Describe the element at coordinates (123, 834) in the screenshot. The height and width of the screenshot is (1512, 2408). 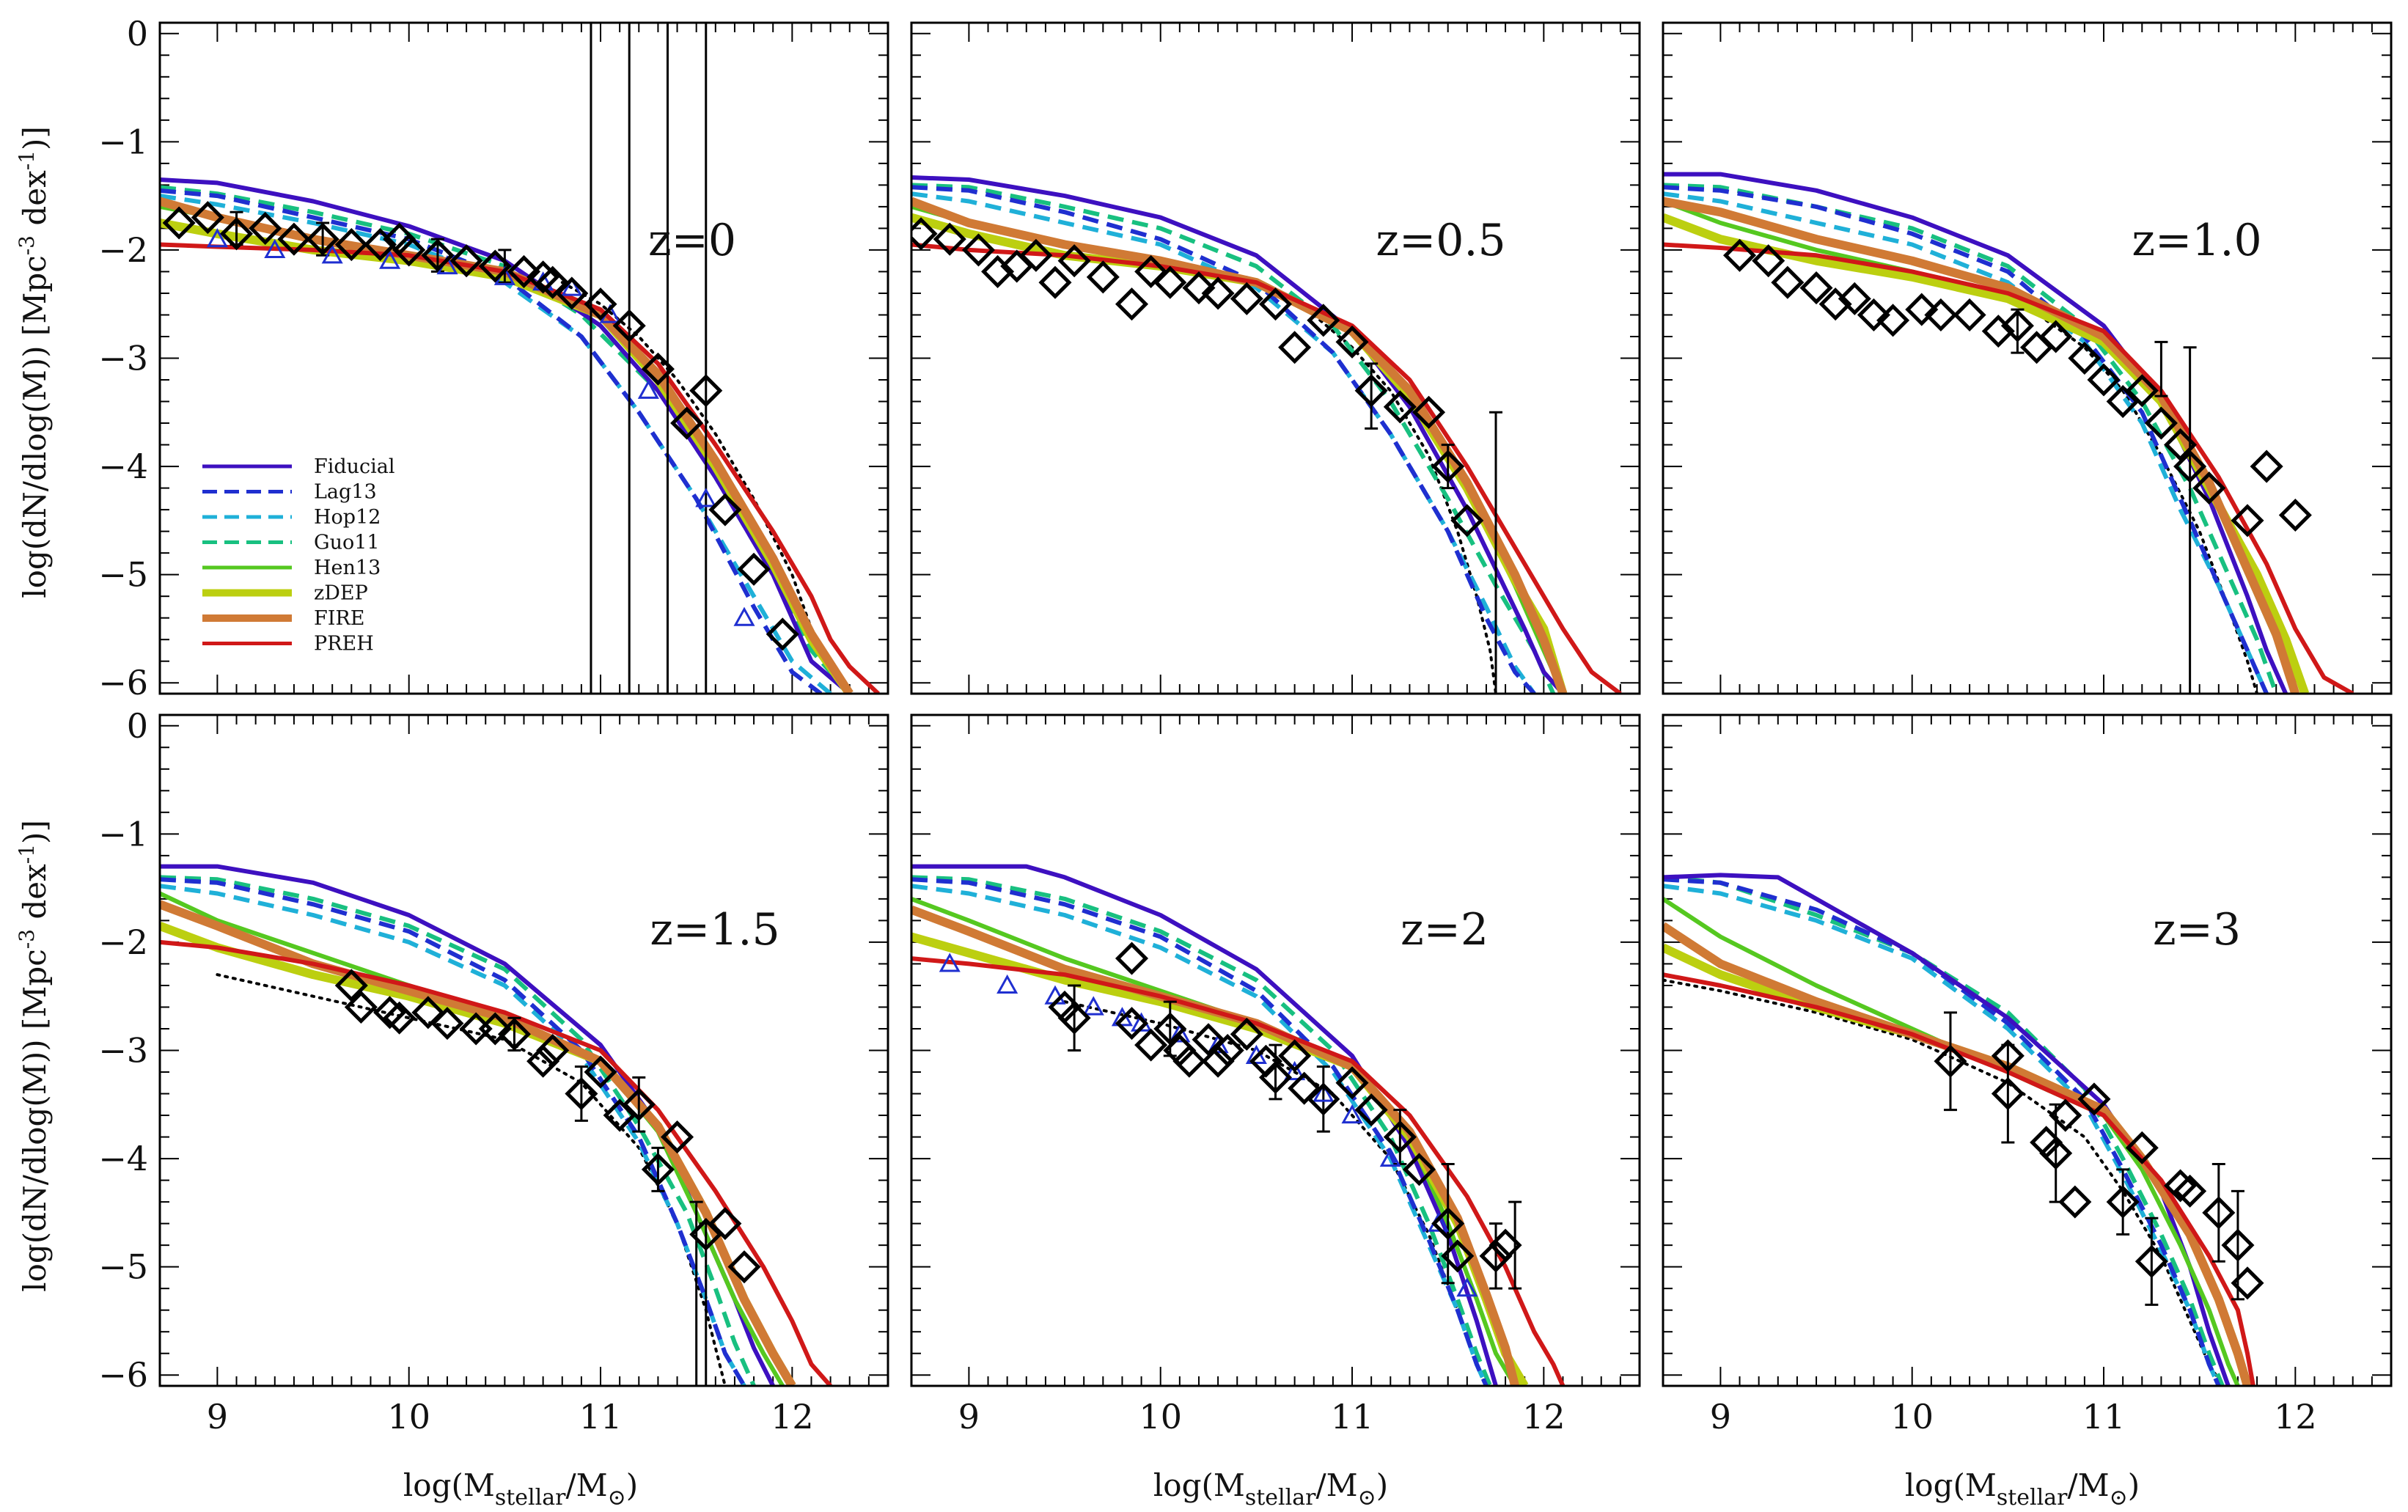
I see `y-tick-label: −1` at that location.